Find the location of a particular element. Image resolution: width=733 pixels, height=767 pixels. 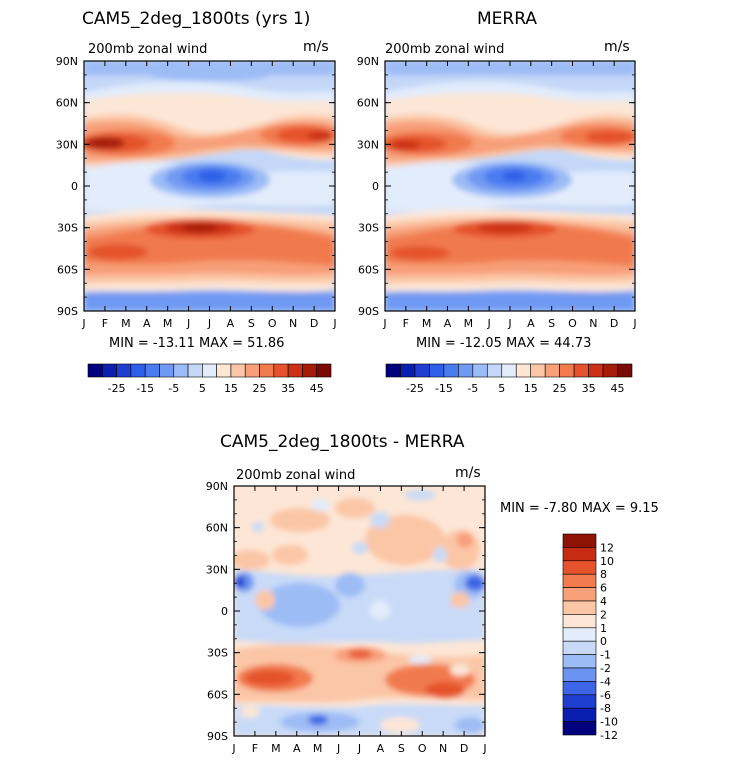

colorbar-label: 6 is located at coordinates (603, 588).